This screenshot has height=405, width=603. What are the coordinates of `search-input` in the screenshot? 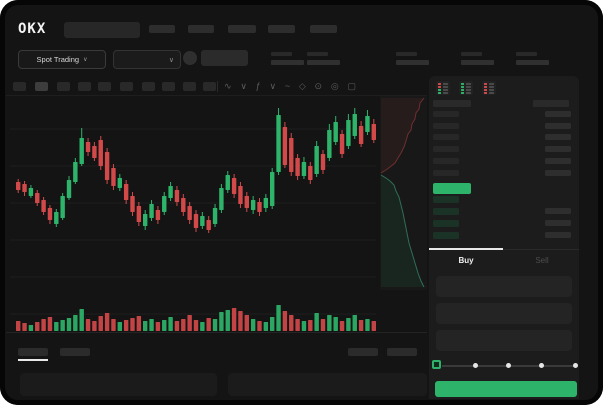 It's located at (102, 30).